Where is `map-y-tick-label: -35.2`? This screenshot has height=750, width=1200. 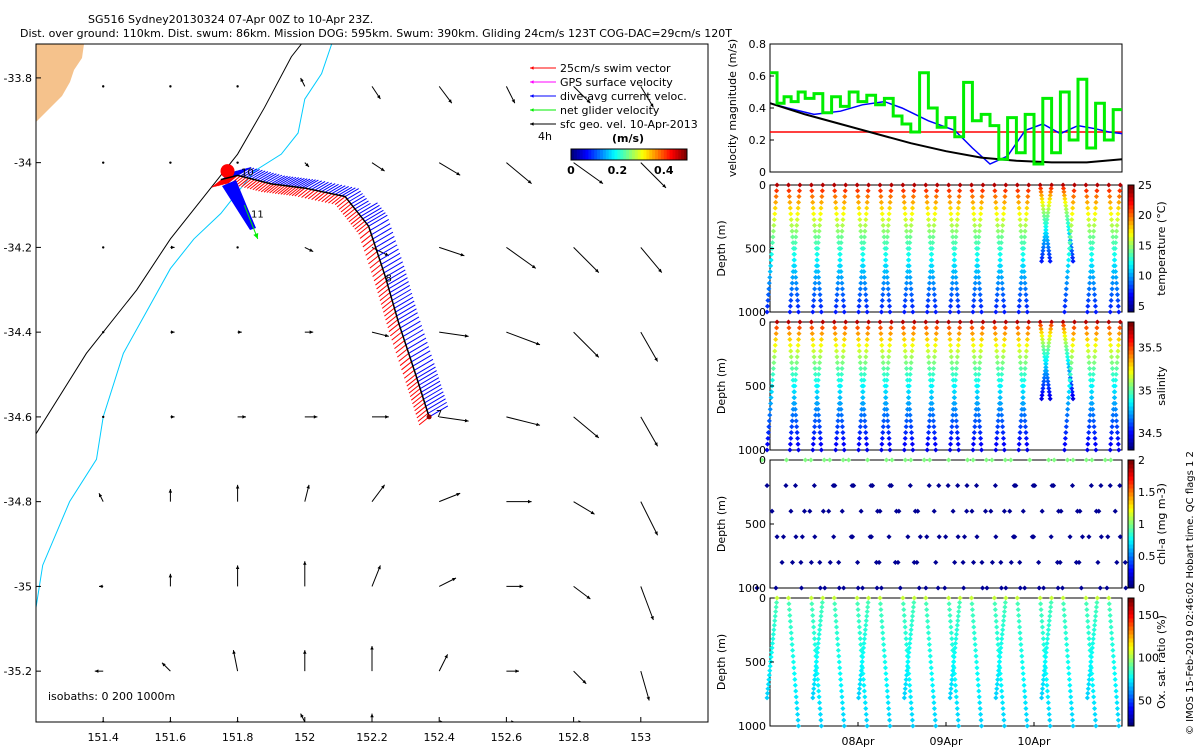 map-y-tick-label: -35.2 is located at coordinates (18, 671).